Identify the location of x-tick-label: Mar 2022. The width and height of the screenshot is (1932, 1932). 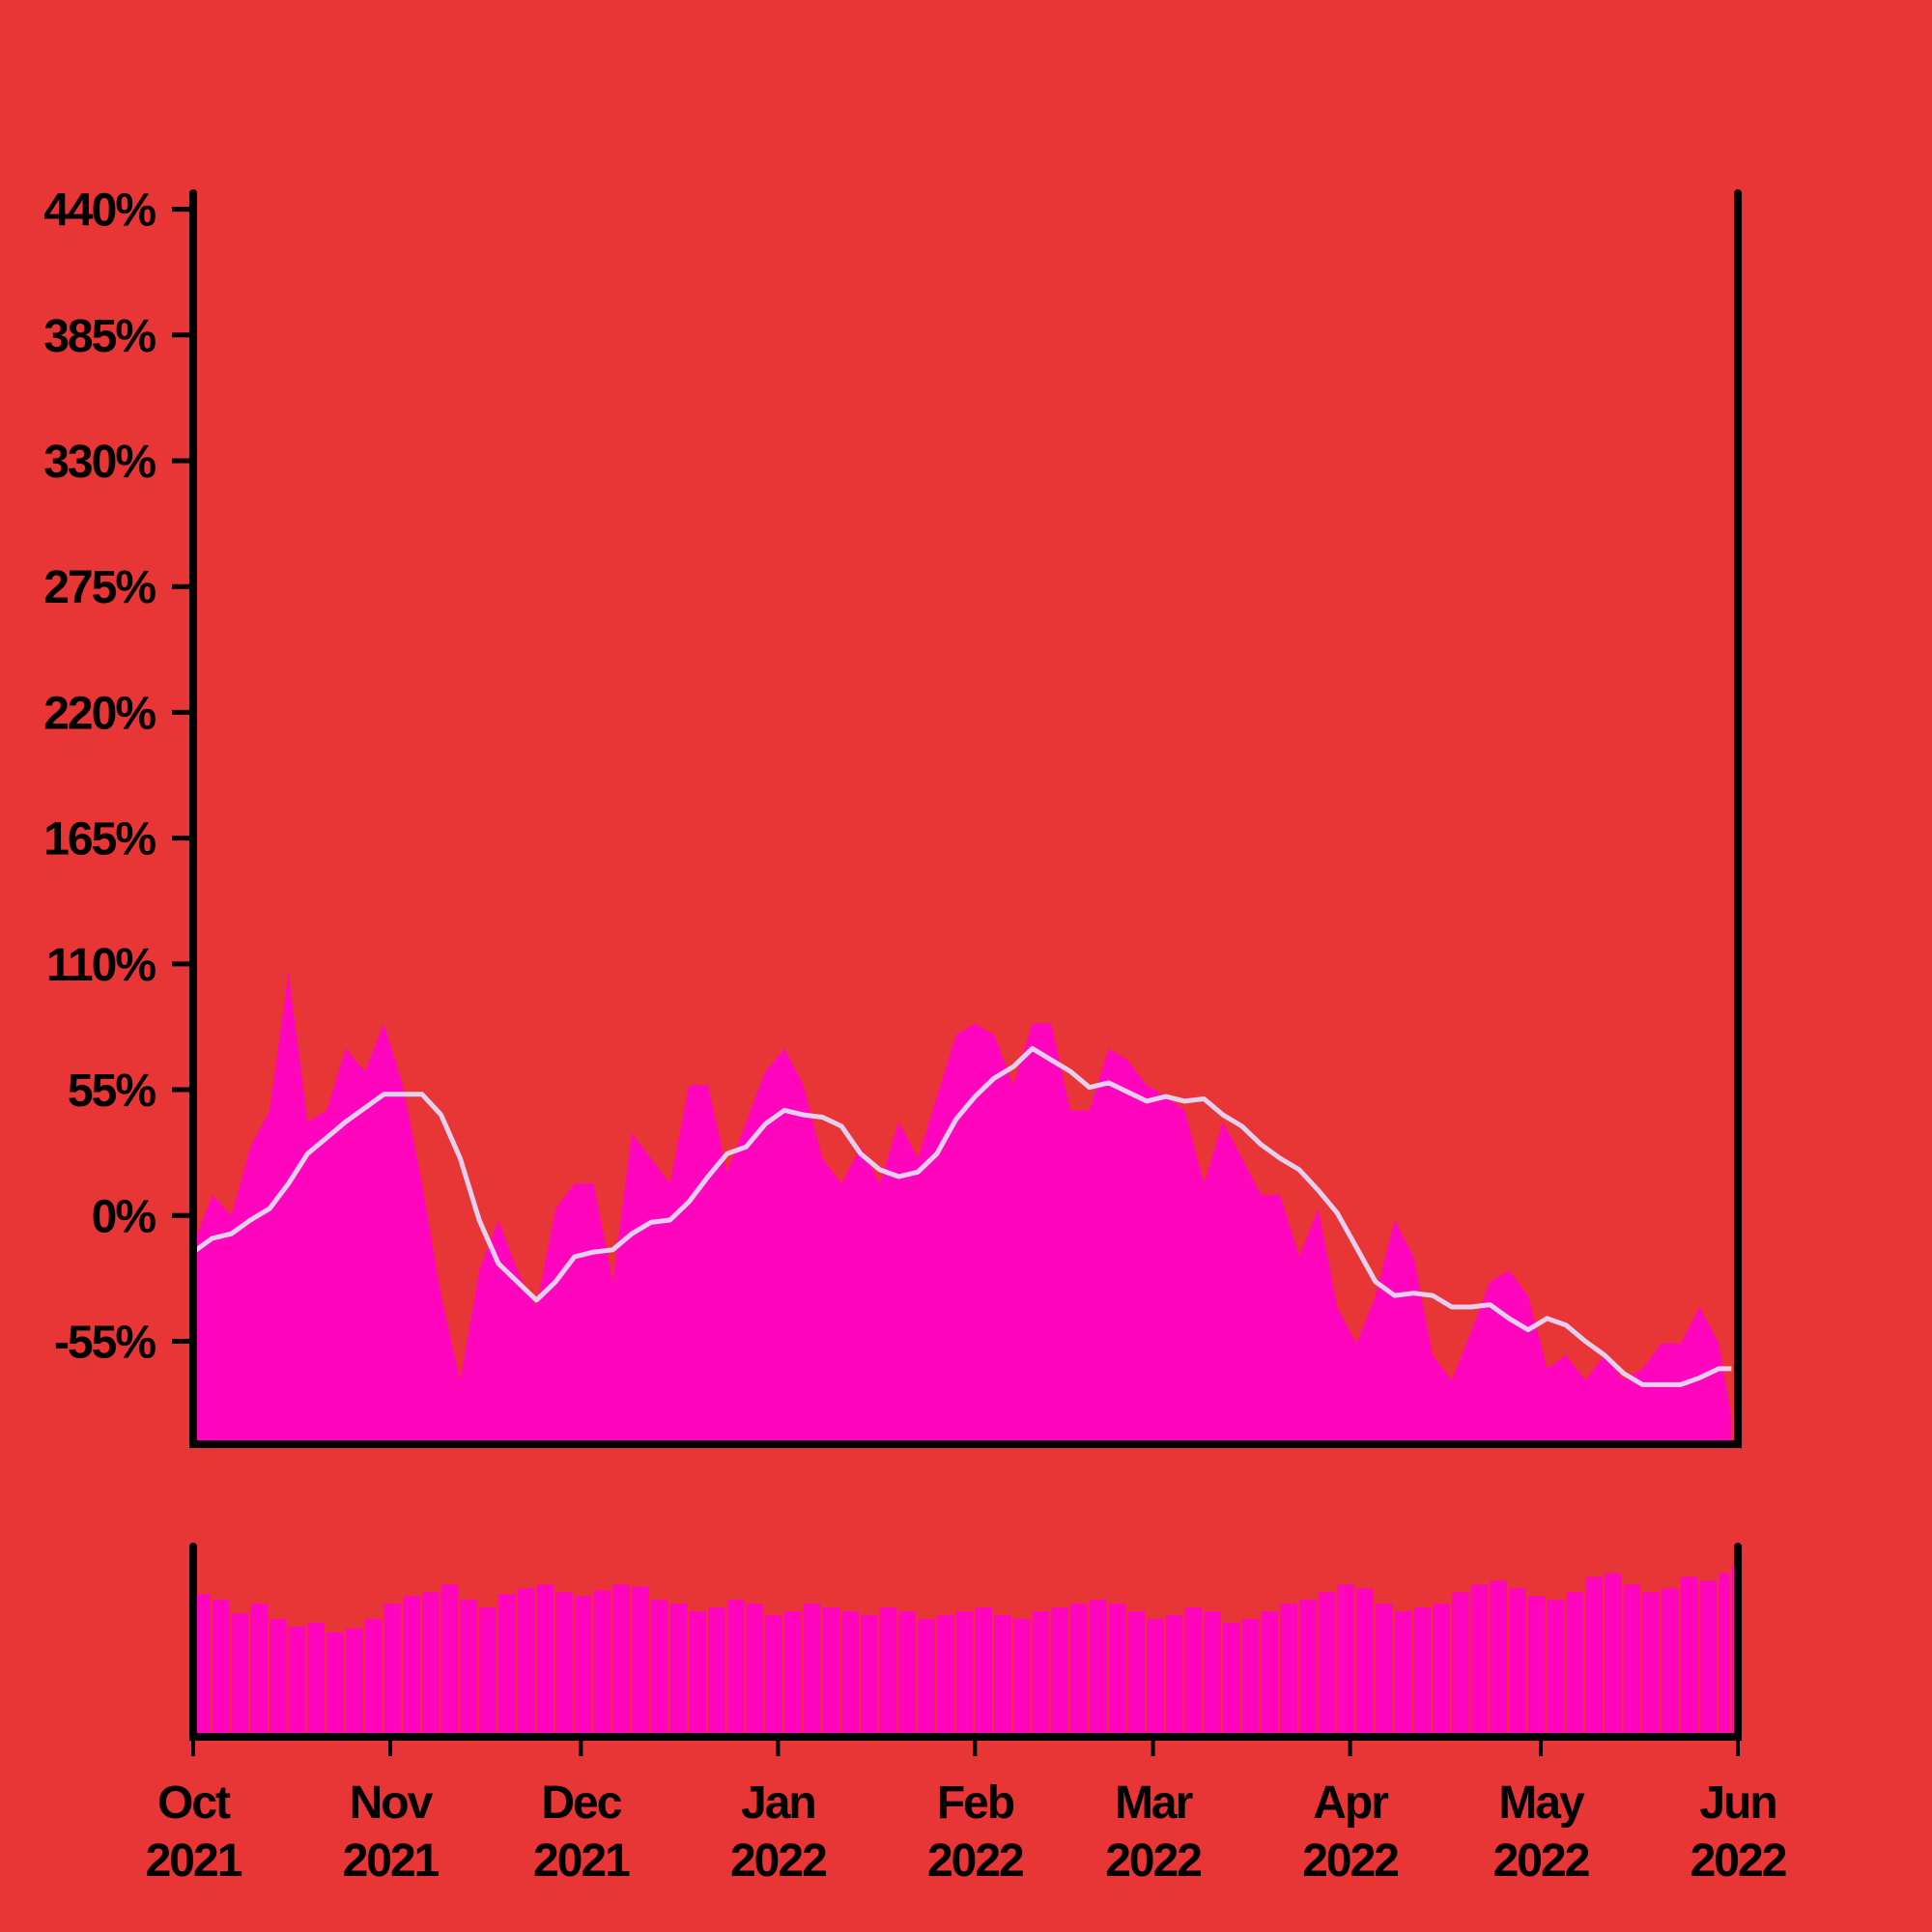
(1153, 1832).